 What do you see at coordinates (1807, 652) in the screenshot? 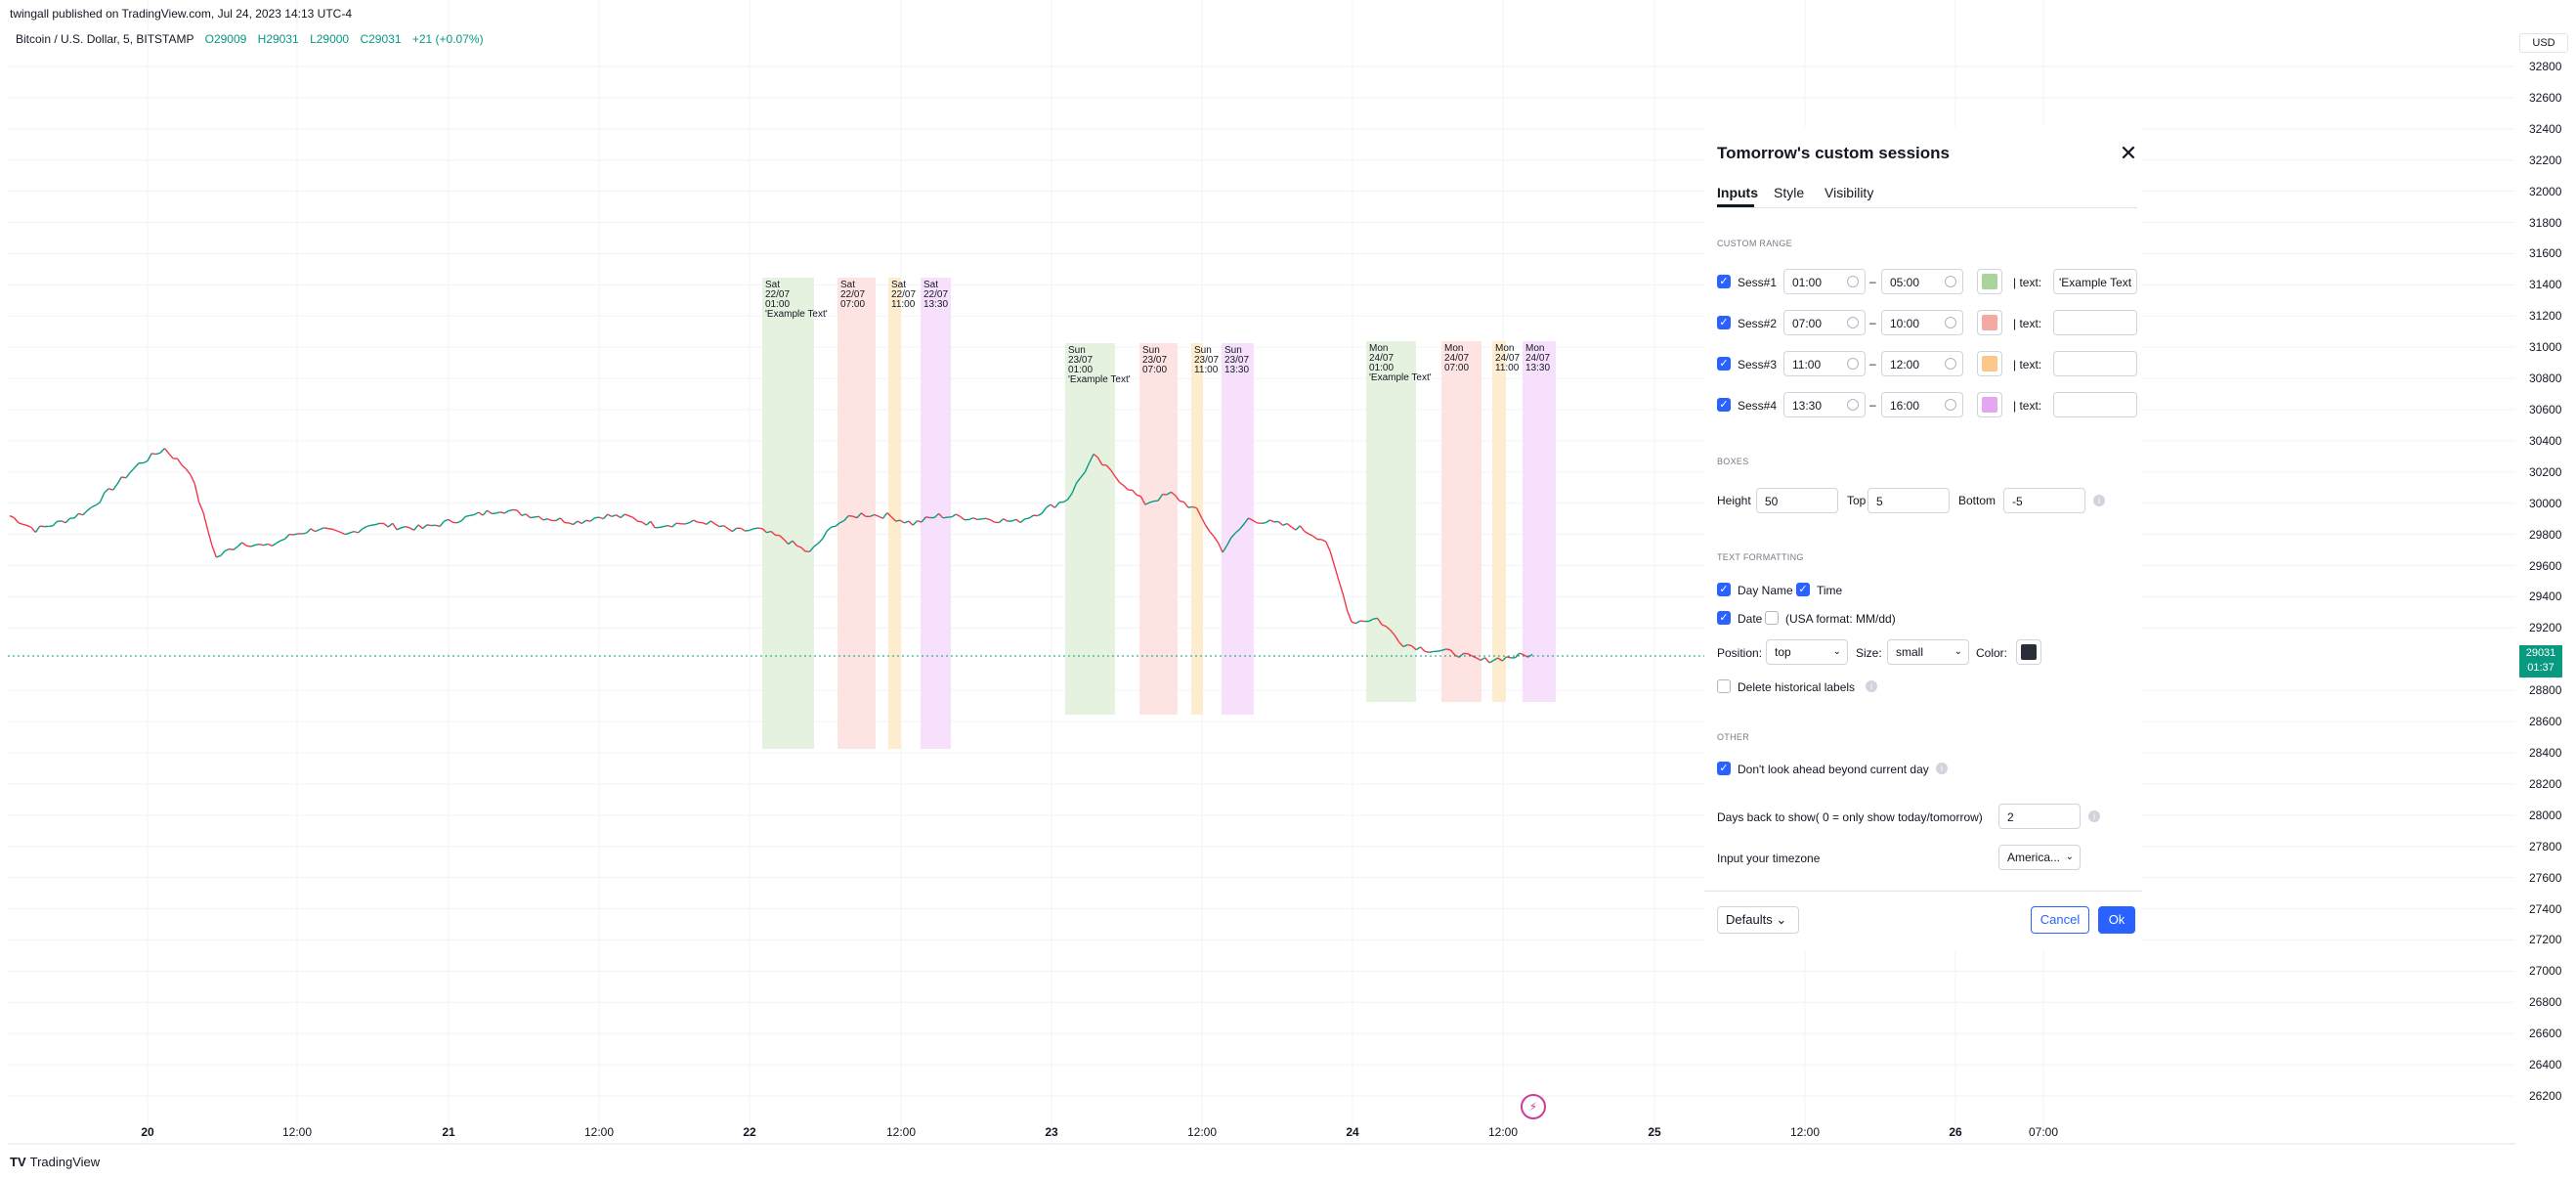
I see `position-select: top ⌄` at bounding box center [1807, 652].